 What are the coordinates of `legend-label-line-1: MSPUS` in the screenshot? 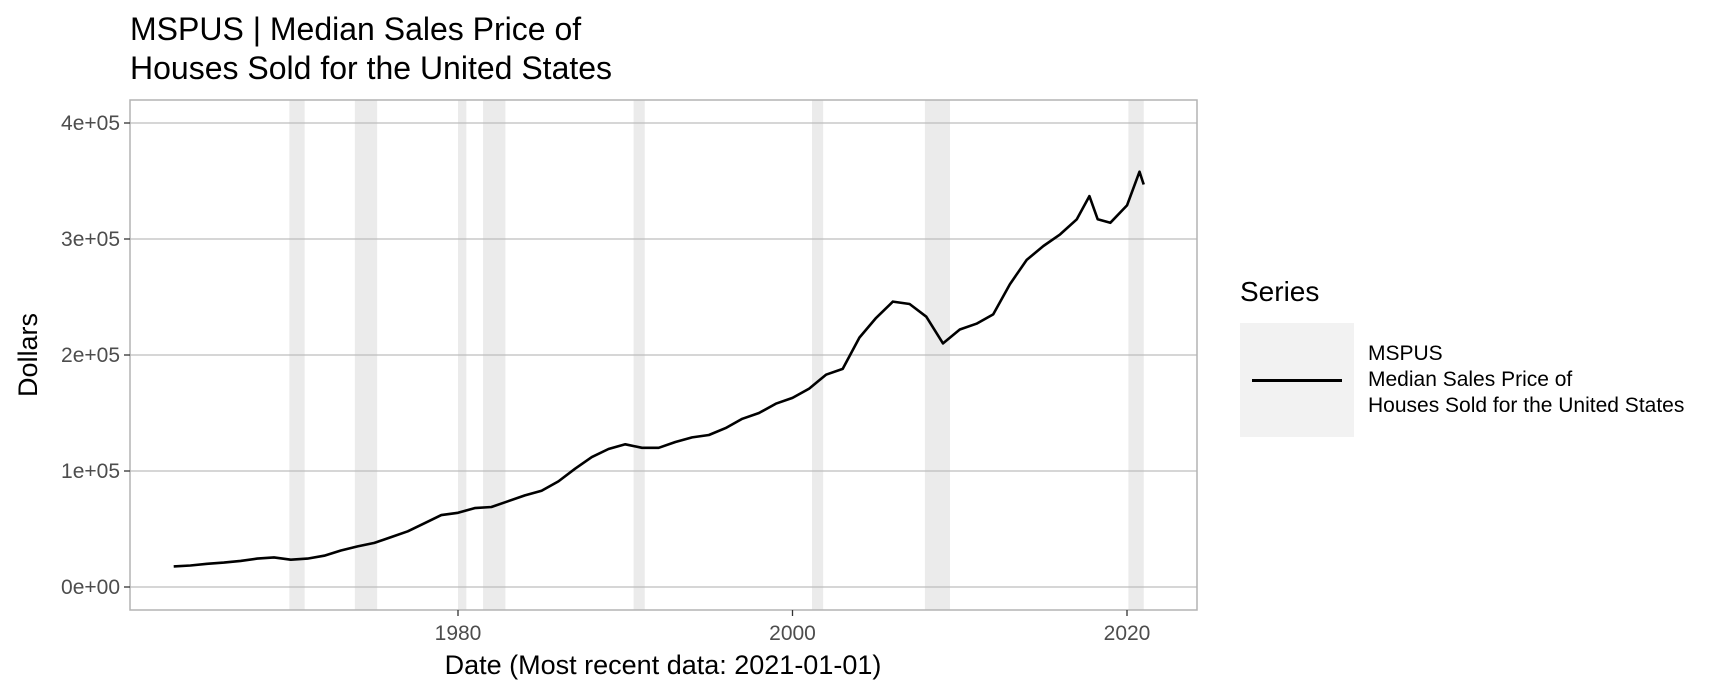 It's located at (1405, 353).